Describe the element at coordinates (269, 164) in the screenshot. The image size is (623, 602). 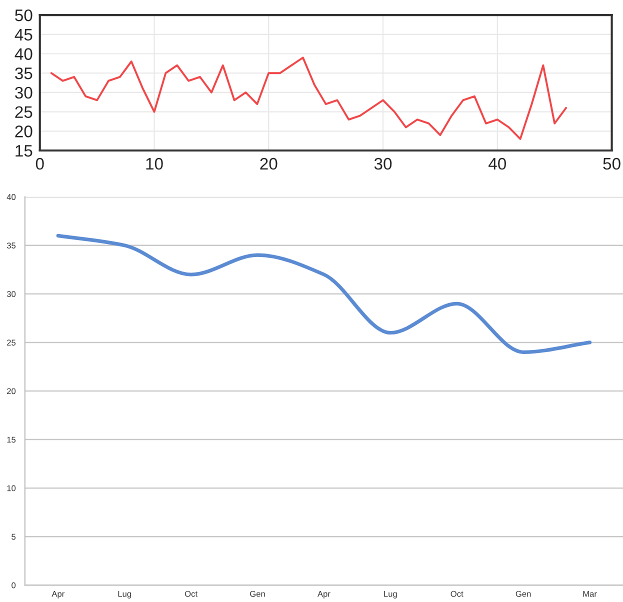
I see `x-tick-label: 20` at that location.